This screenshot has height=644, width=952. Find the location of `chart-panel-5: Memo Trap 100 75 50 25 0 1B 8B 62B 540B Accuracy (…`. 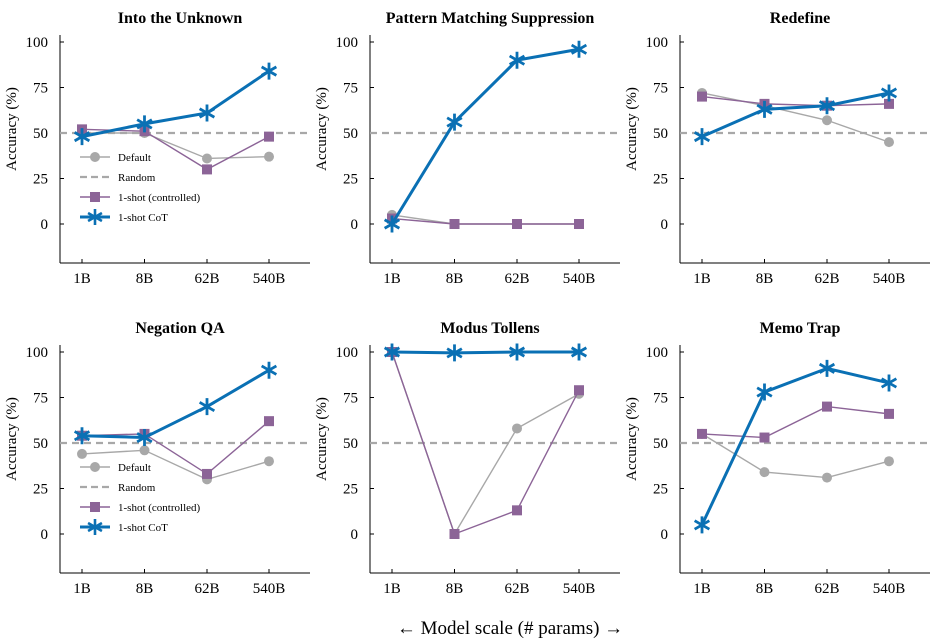

chart-panel-5: Memo Trap 100 75 50 25 0 1B 8B 62B 540B Accuracy (… is located at coordinates (777, 458).